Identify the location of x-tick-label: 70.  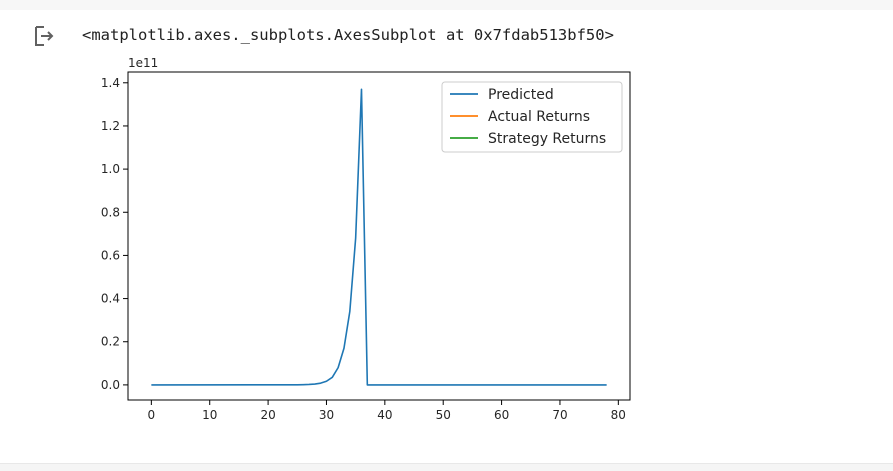
(559, 415).